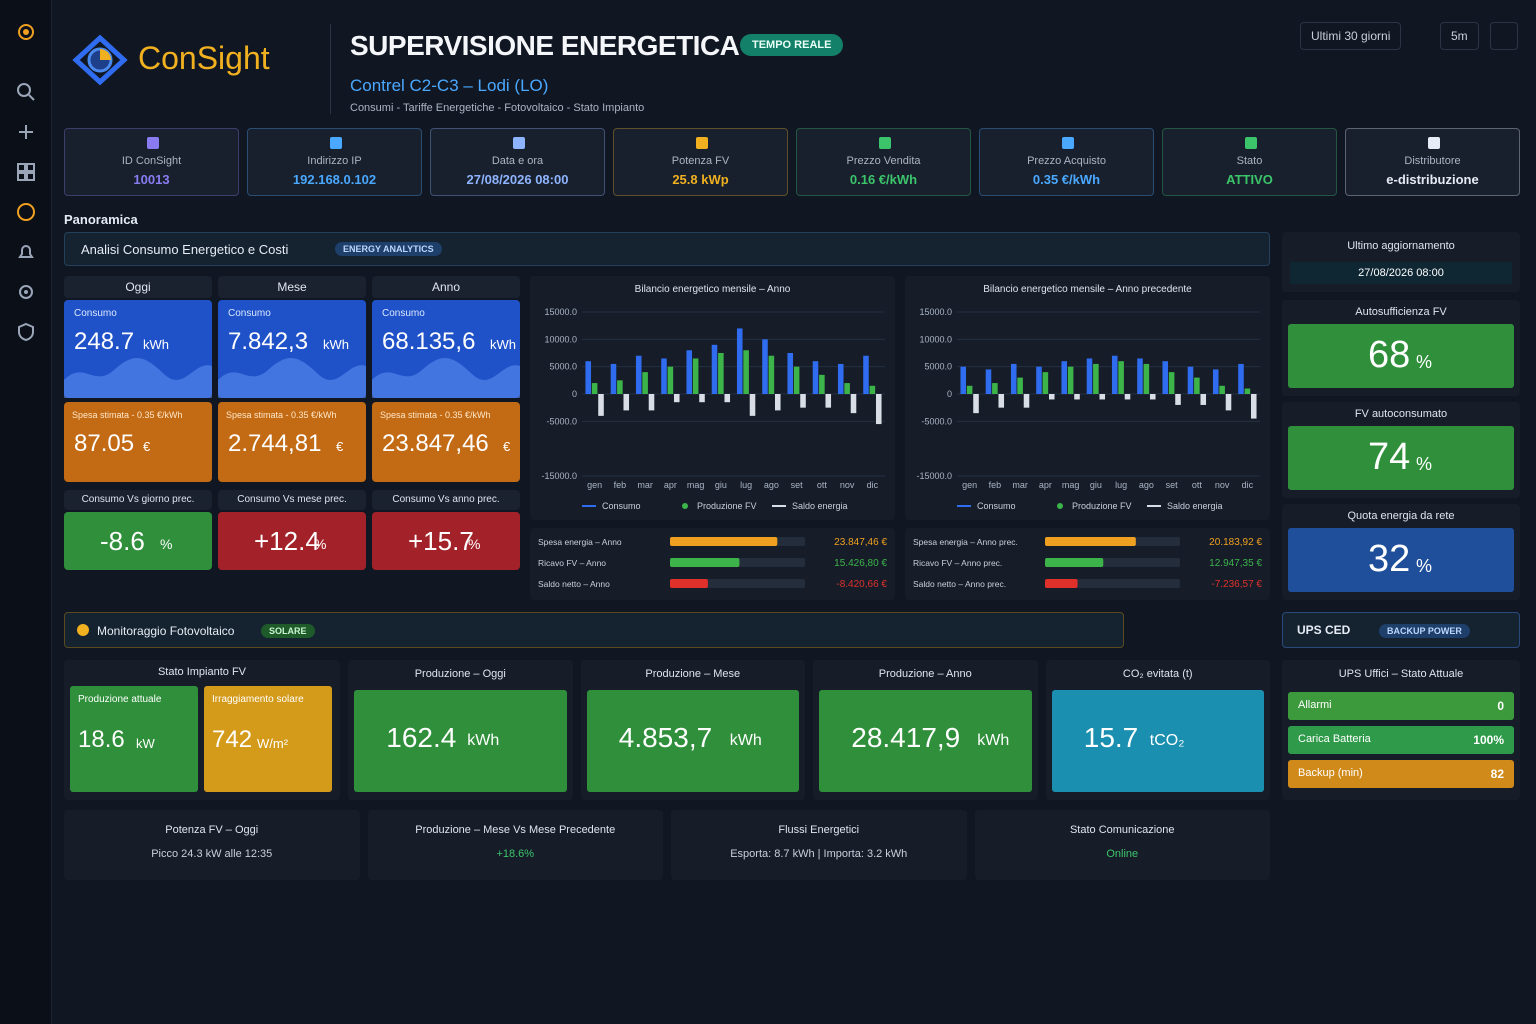  What do you see at coordinates (517, 179) in the screenshot?
I see `card-value: 27/08/2026 08:00` at bounding box center [517, 179].